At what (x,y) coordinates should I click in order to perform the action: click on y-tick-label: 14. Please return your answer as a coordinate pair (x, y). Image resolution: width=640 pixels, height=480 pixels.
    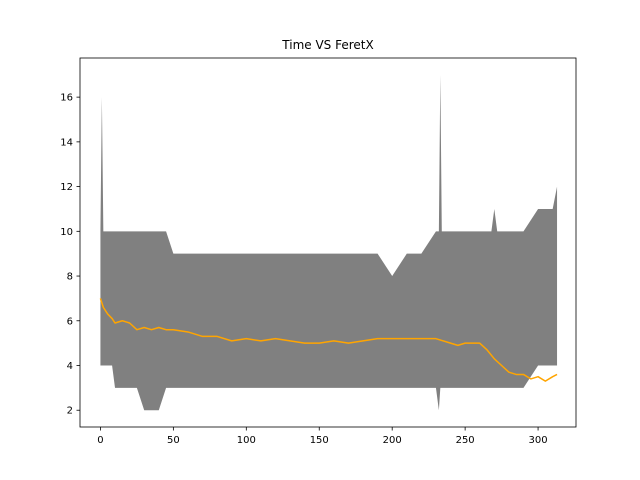
    Looking at the image, I should click on (66, 142).